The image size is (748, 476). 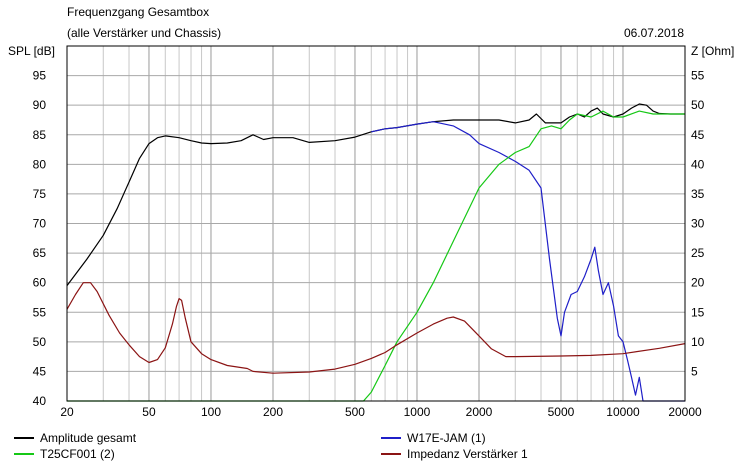 I want to click on y-left-tick-label: 95, so click(x=40, y=76).